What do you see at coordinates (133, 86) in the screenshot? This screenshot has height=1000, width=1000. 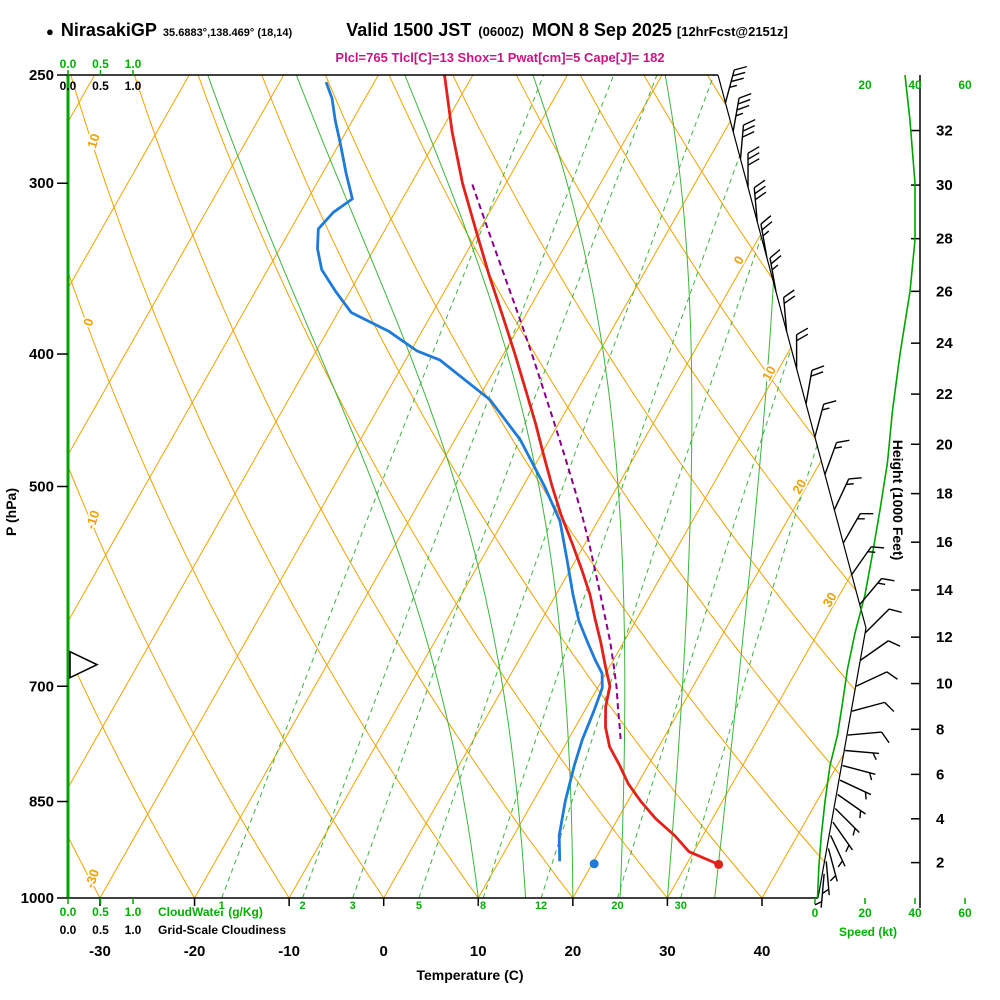 I see `cloudiness-scale-top: 1.0` at bounding box center [133, 86].